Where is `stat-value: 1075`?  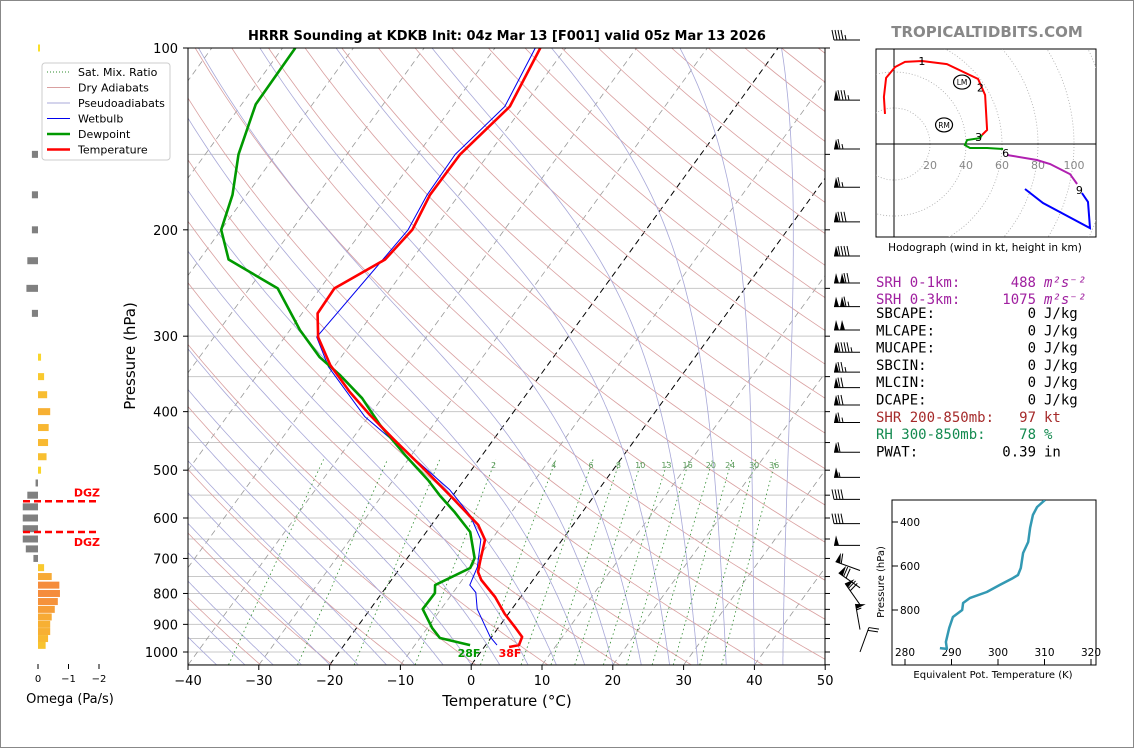
stat-value: 1075 is located at coordinates (1019, 300).